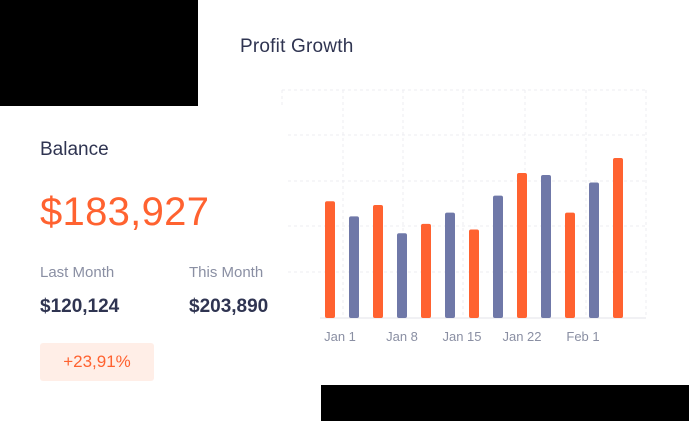 The image size is (689, 421). I want to click on redacted-block-top, so click(99, 53).